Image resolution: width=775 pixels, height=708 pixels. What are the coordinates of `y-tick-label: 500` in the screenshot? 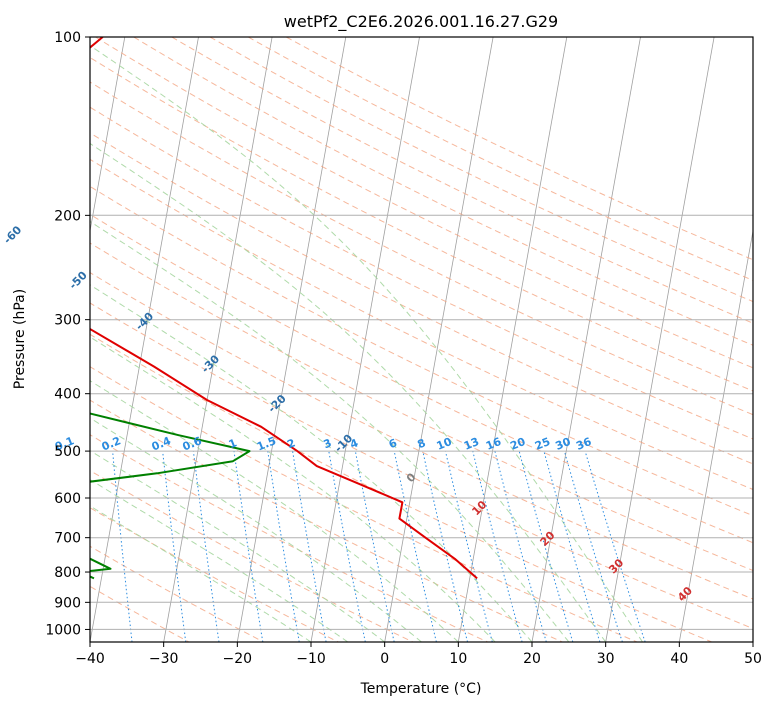 It's located at (67, 452).